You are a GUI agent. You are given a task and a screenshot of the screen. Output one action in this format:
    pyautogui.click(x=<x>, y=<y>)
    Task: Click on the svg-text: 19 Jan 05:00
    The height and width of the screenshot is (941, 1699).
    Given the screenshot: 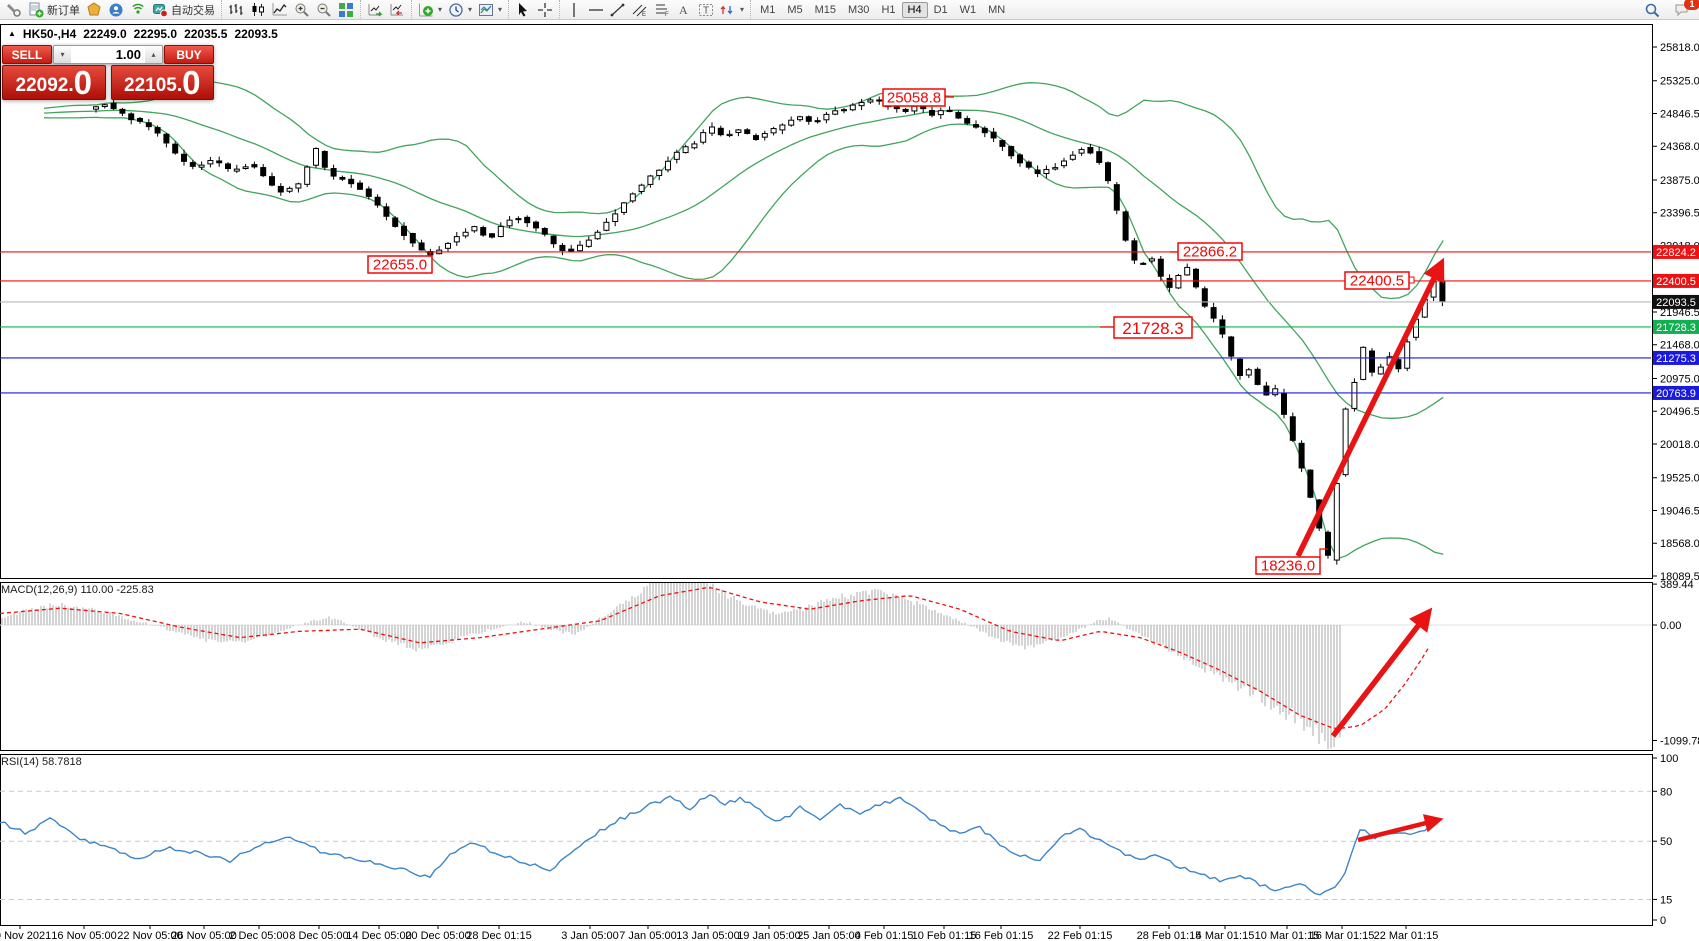 What is the action you would take?
    pyautogui.click(x=769, y=935)
    